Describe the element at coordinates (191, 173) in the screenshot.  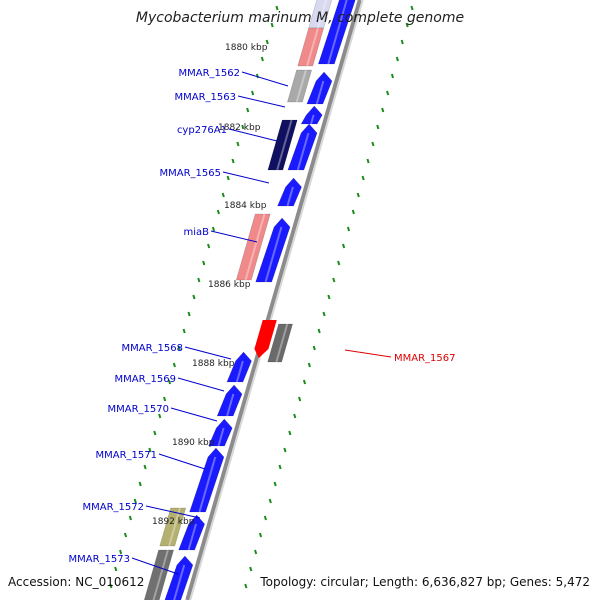
I see `gene-label-mmar-1565: MMAR_1565` at that location.